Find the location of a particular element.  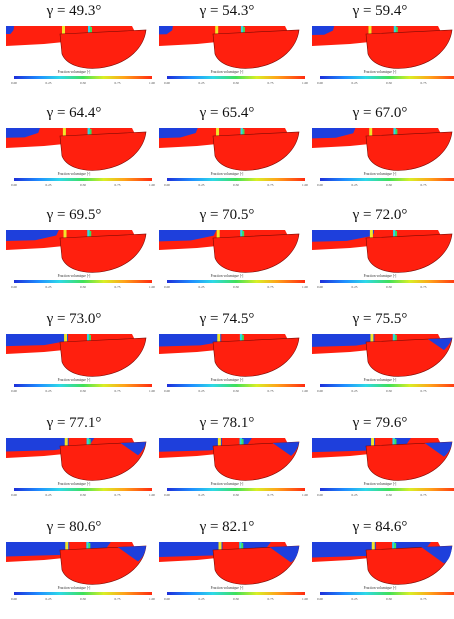

panel-title: γ = 54.3° is located at coordinates (227, 11).